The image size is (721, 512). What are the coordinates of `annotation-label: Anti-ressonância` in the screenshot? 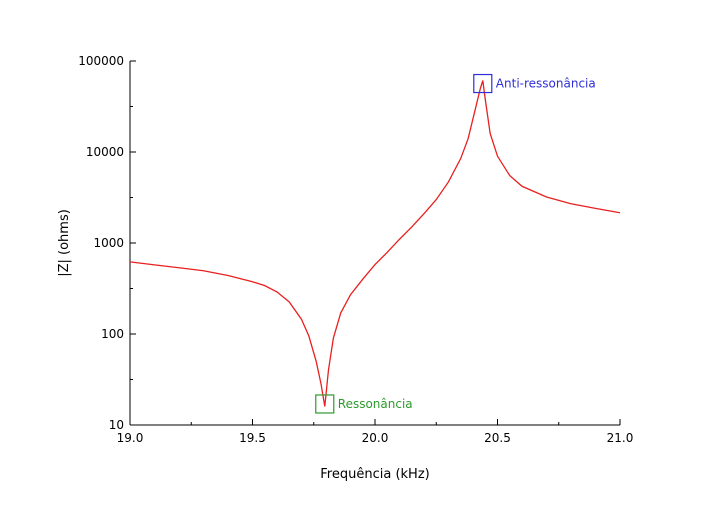 It's located at (546, 84).